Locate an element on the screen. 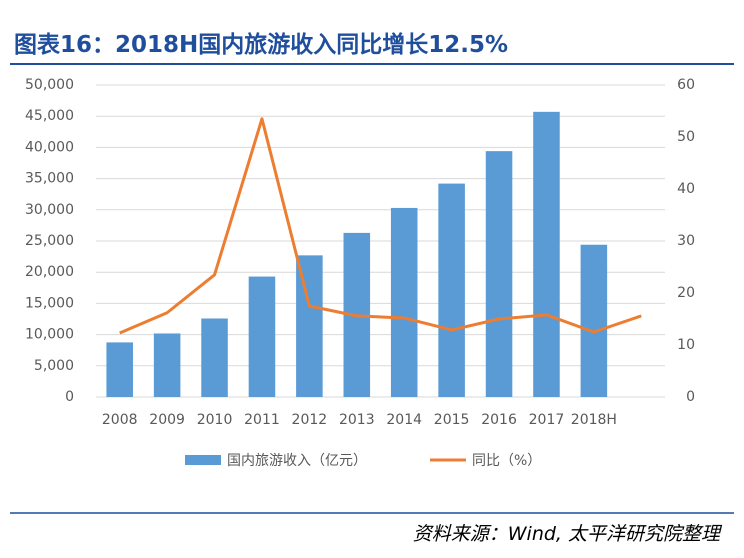 This screenshot has width=744, height=558. x-tick-label: 2012 is located at coordinates (310, 420).